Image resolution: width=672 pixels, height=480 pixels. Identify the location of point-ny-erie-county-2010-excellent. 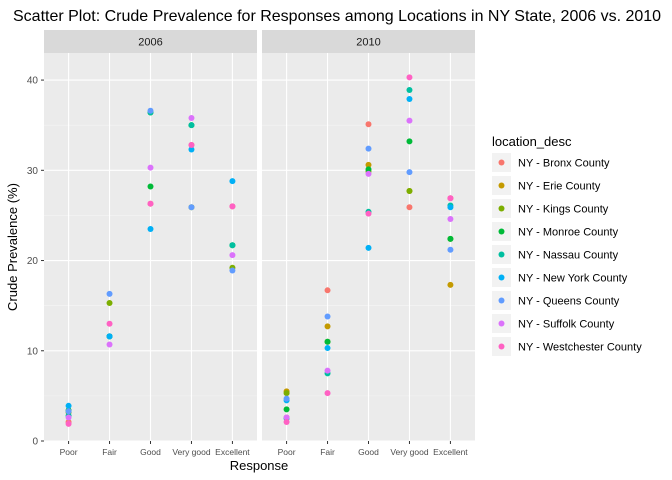
(450, 284).